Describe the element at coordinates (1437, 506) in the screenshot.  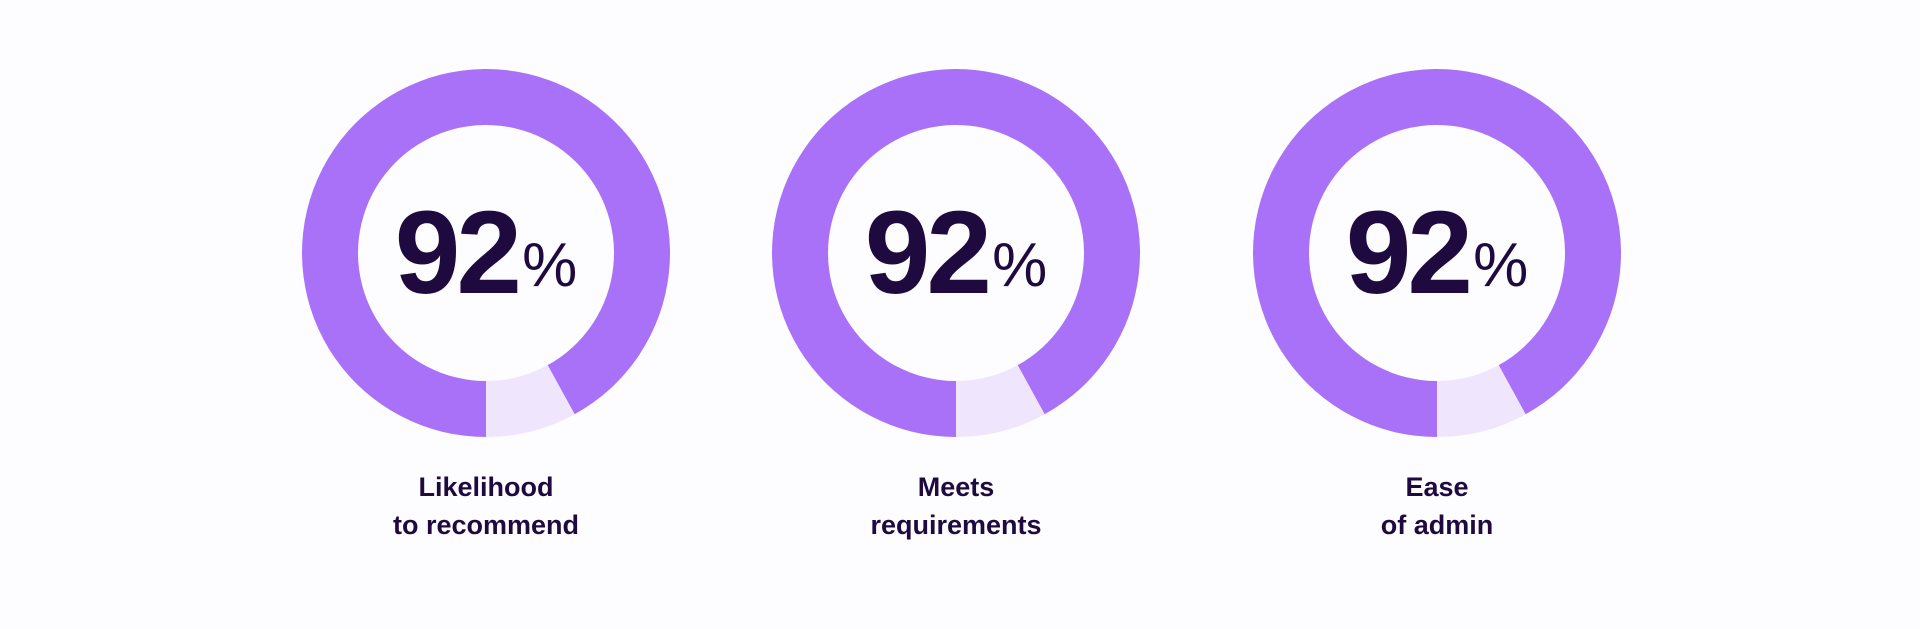
I see `chart-label: Ease of admin` at that location.